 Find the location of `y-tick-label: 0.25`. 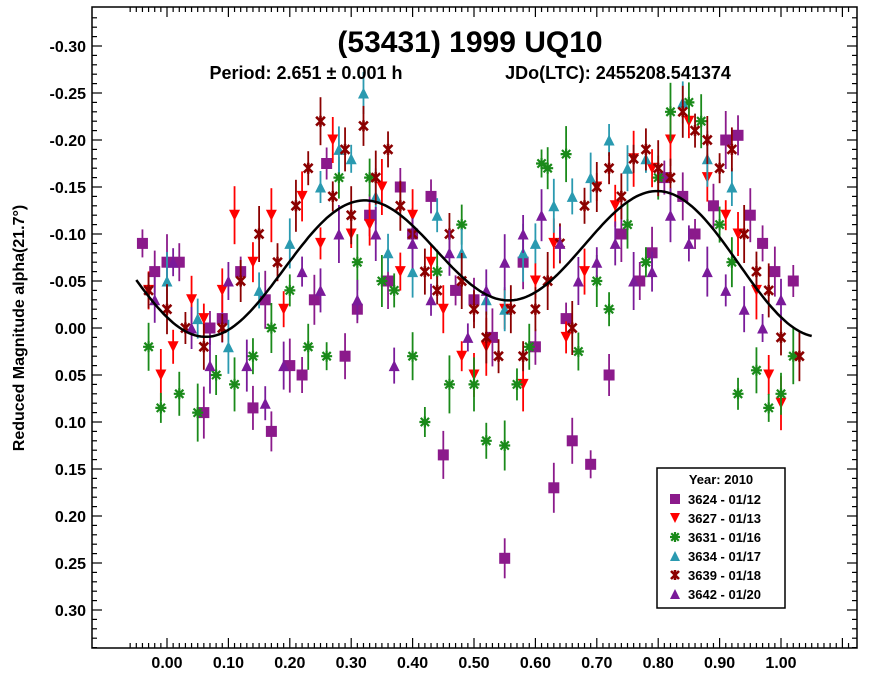

y-tick-label: 0.25 is located at coordinates (70, 564).